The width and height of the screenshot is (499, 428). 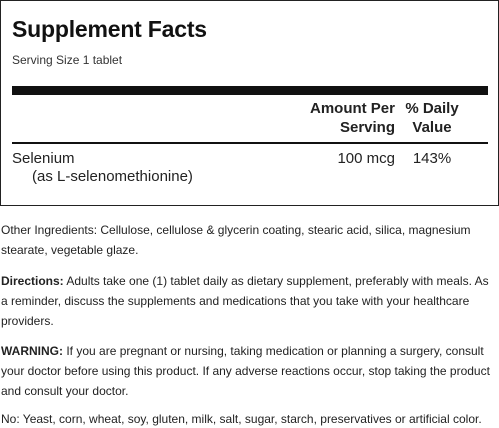 I want to click on serving-size: Serving Size 1 tablet, so click(x=67, y=60).